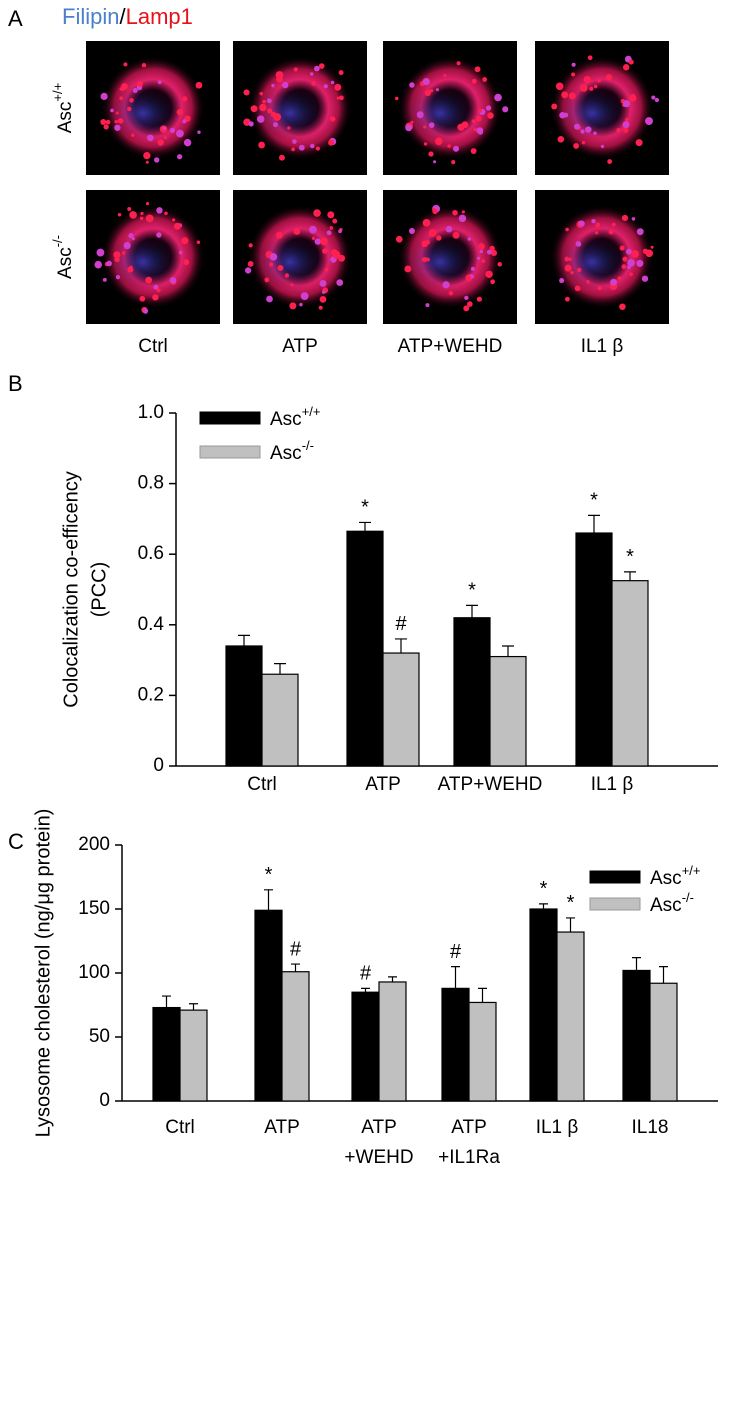 The width and height of the screenshot is (734, 1428). What do you see at coordinates (290, 113) in the screenshot?
I see `cell-filipin` at bounding box center [290, 113].